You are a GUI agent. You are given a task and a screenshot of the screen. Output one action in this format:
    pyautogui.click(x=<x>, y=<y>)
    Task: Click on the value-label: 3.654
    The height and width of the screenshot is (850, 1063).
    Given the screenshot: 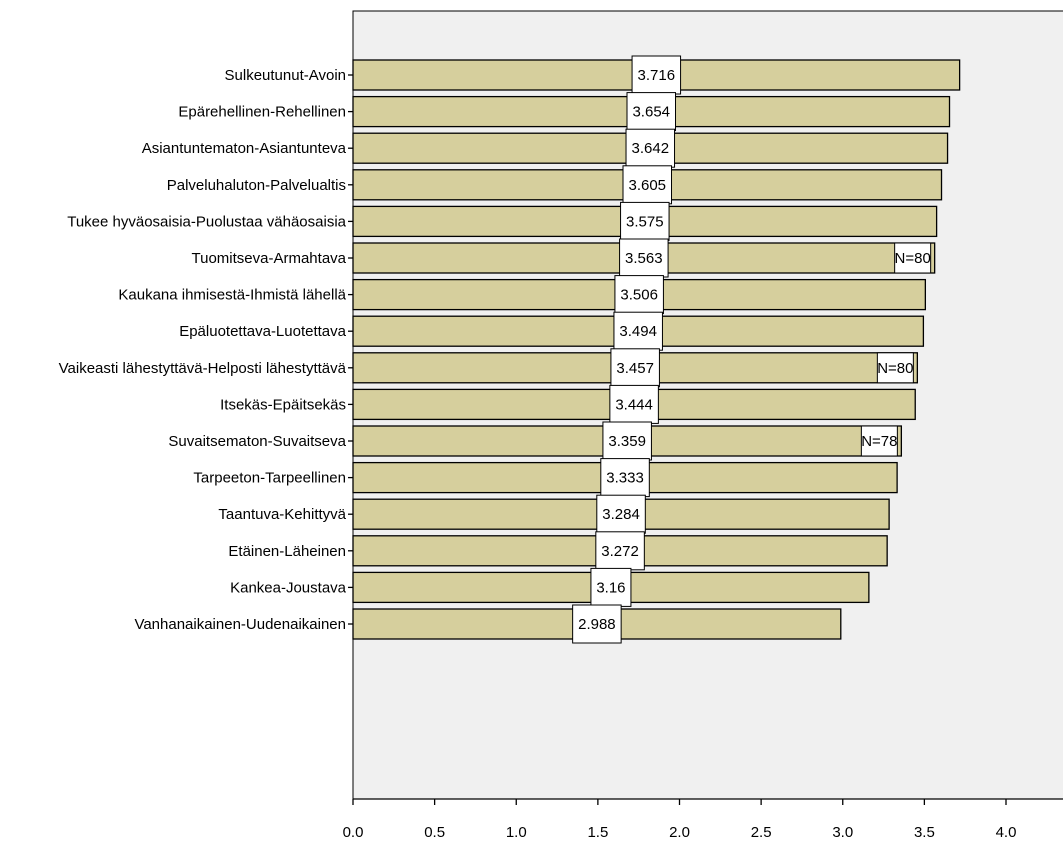 What is the action you would take?
    pyautogui.click(x=651, y=112)
    